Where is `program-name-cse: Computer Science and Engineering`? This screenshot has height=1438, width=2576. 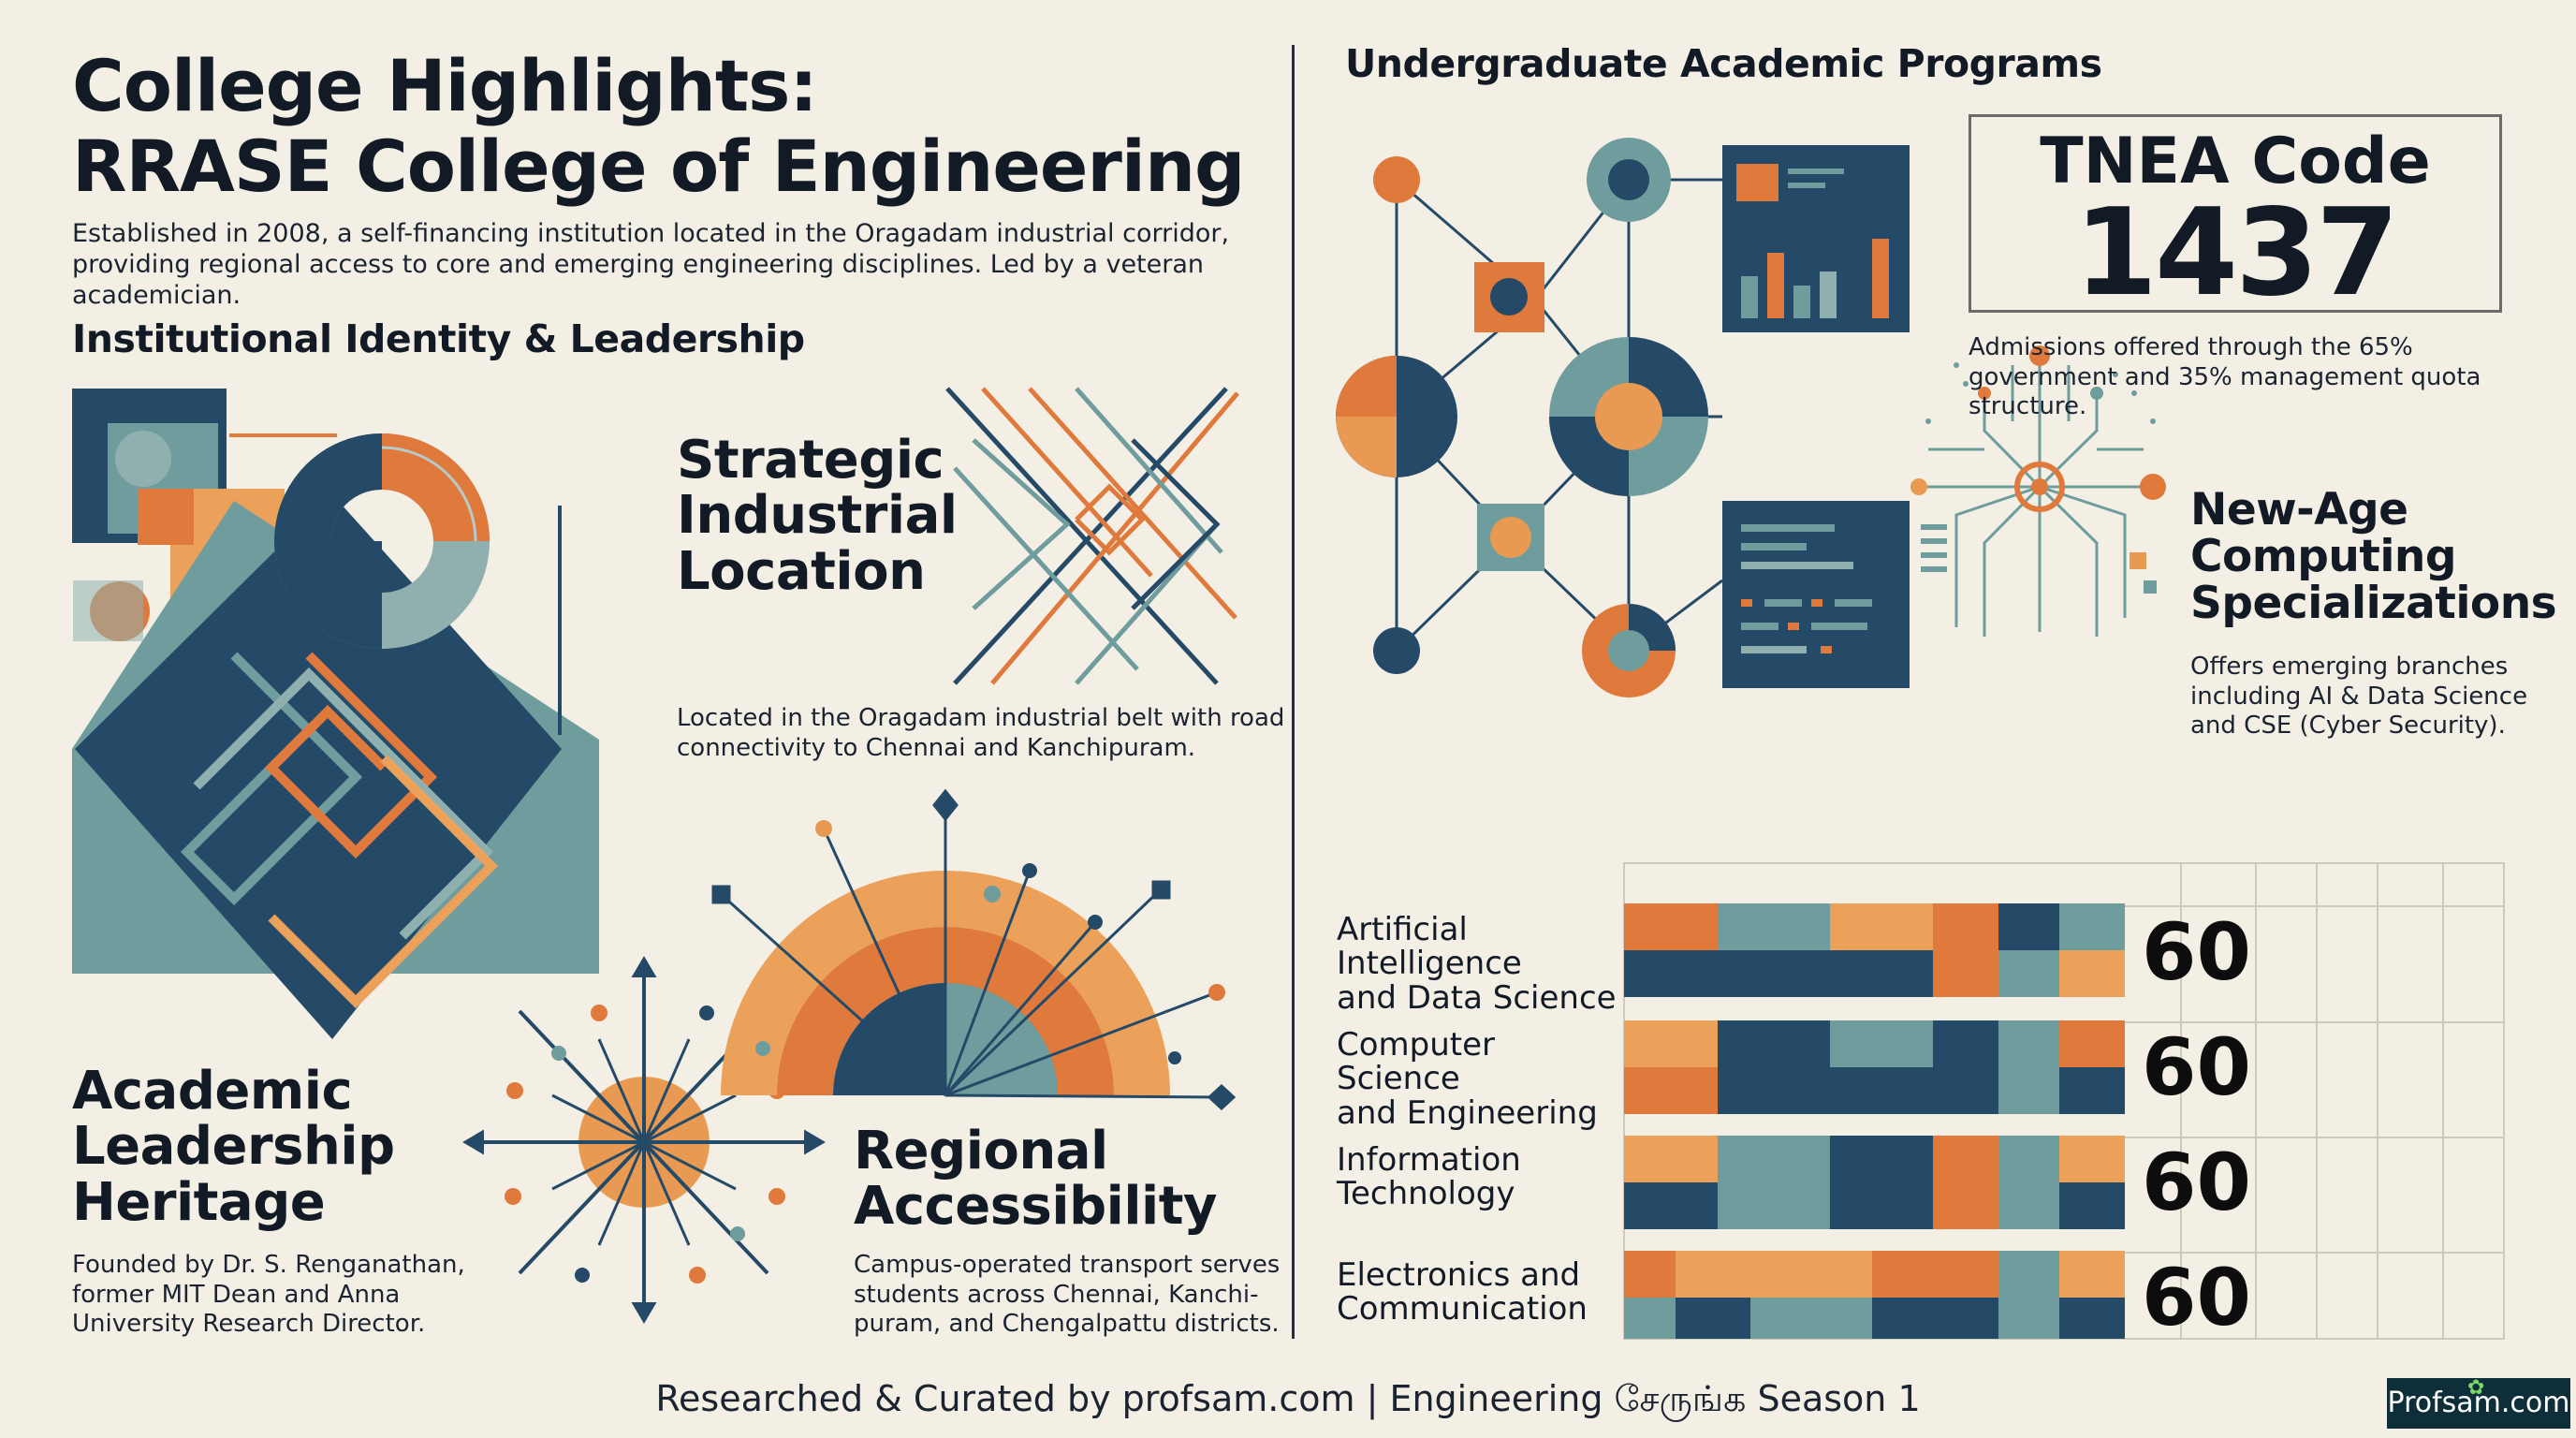
program-name-cse: Computer Science and Engineering is located at coordinates (1467, 1079).